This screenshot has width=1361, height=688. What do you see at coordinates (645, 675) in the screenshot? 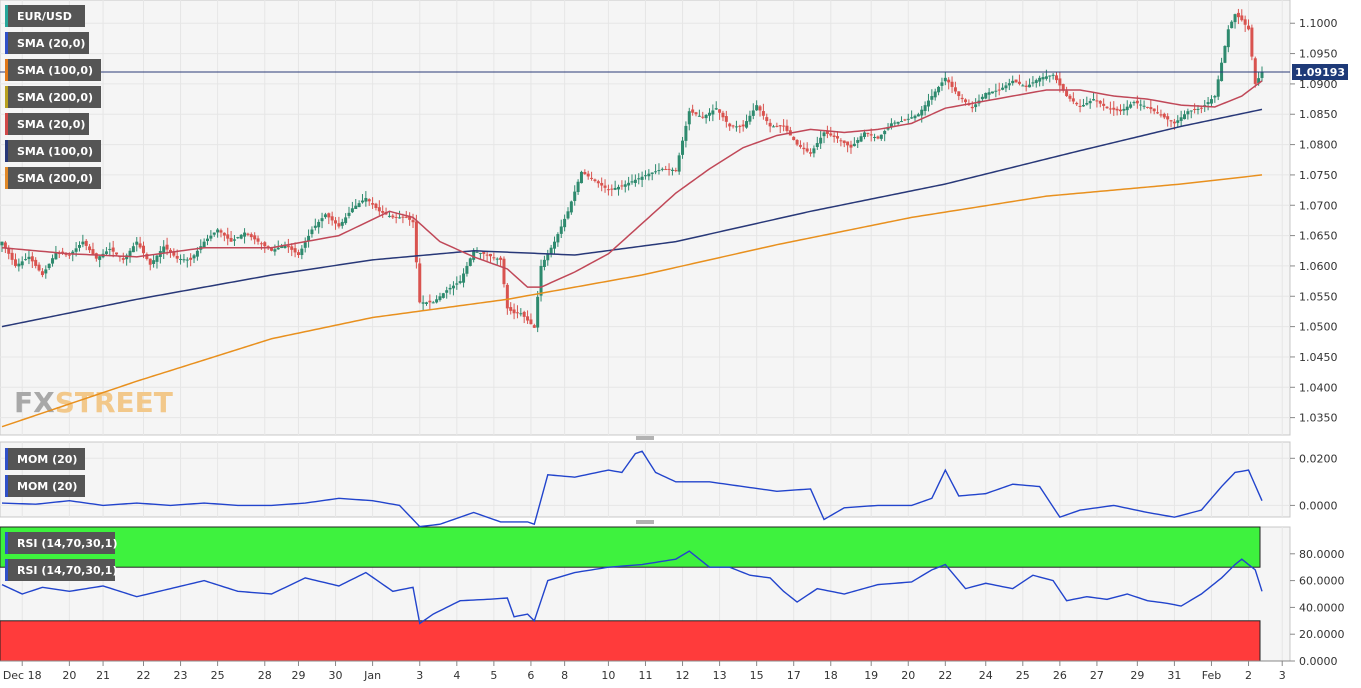
I see `time-tick-label: 11` at bounding box center [645, 675].